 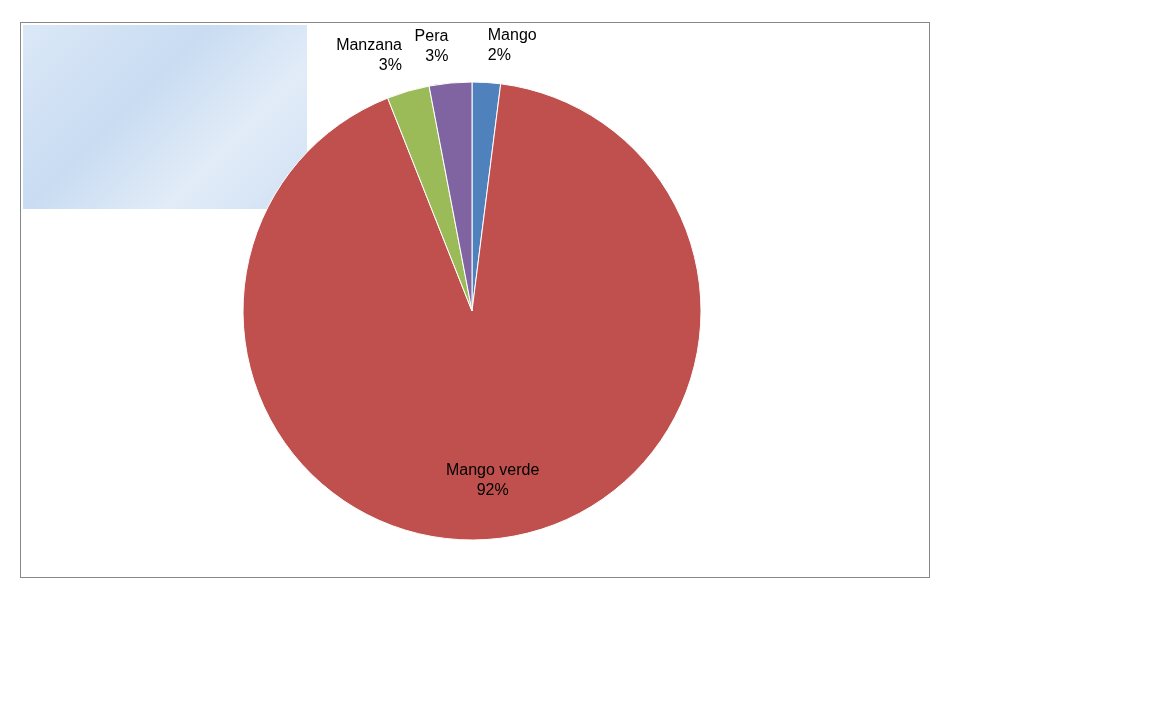 I want to click on slice-label: Manzana, so click(x=369, y=44).